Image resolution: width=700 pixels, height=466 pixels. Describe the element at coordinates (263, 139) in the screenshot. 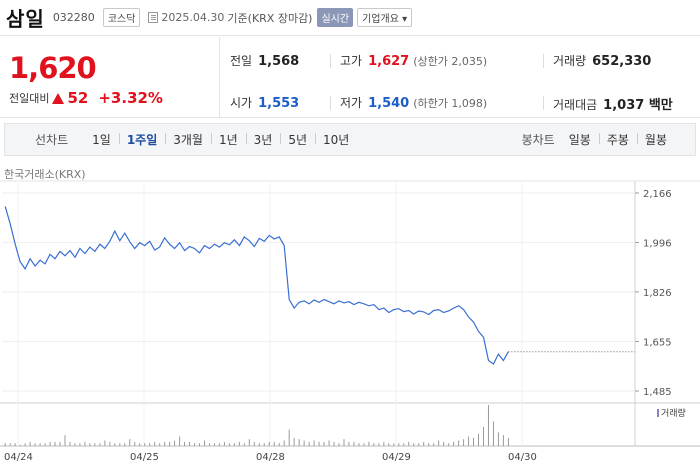

I see `tab-3year: 3년` at that location.